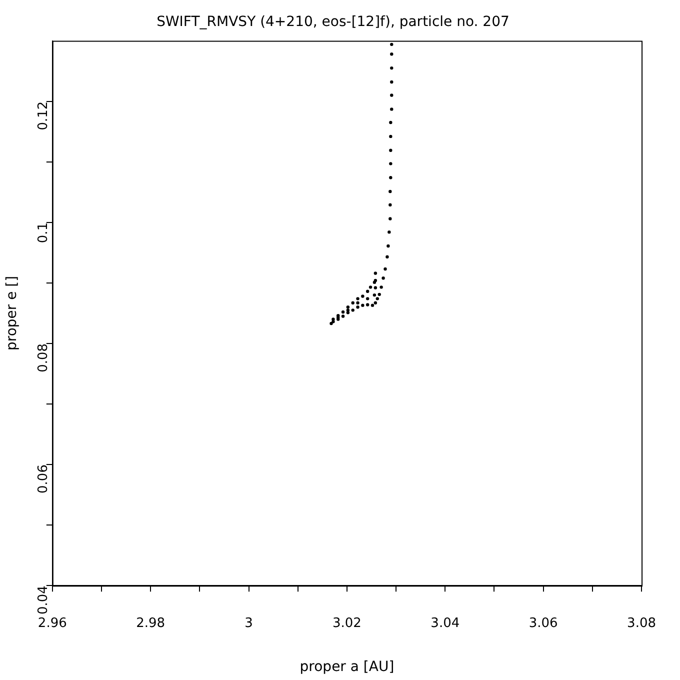 This screenshot has width=680, height=680. Describe the element at coordinates (52, 623) in the screenshot. I see `x-tick-label: 2.96` at that location.